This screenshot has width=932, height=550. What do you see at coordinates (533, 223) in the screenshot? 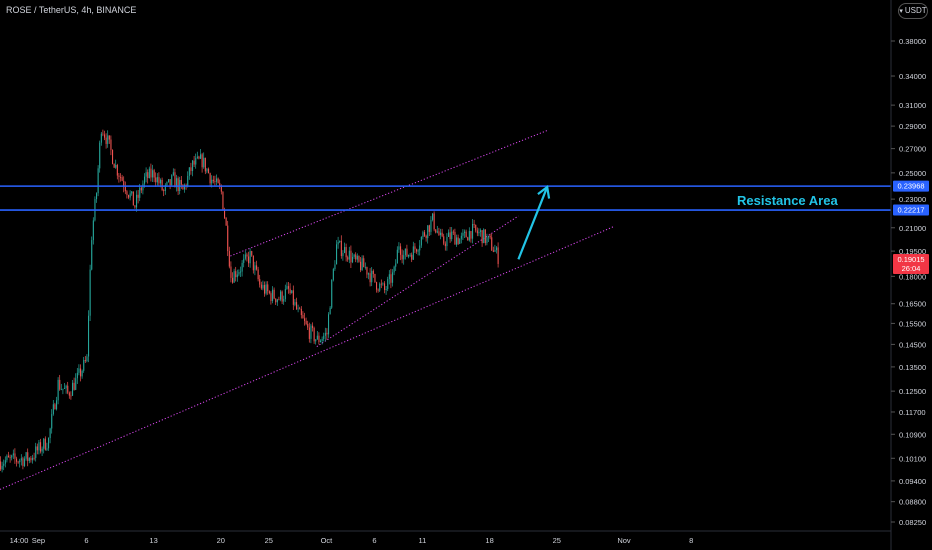
I see `arrow-shaft` at bounding box center [533, 223].